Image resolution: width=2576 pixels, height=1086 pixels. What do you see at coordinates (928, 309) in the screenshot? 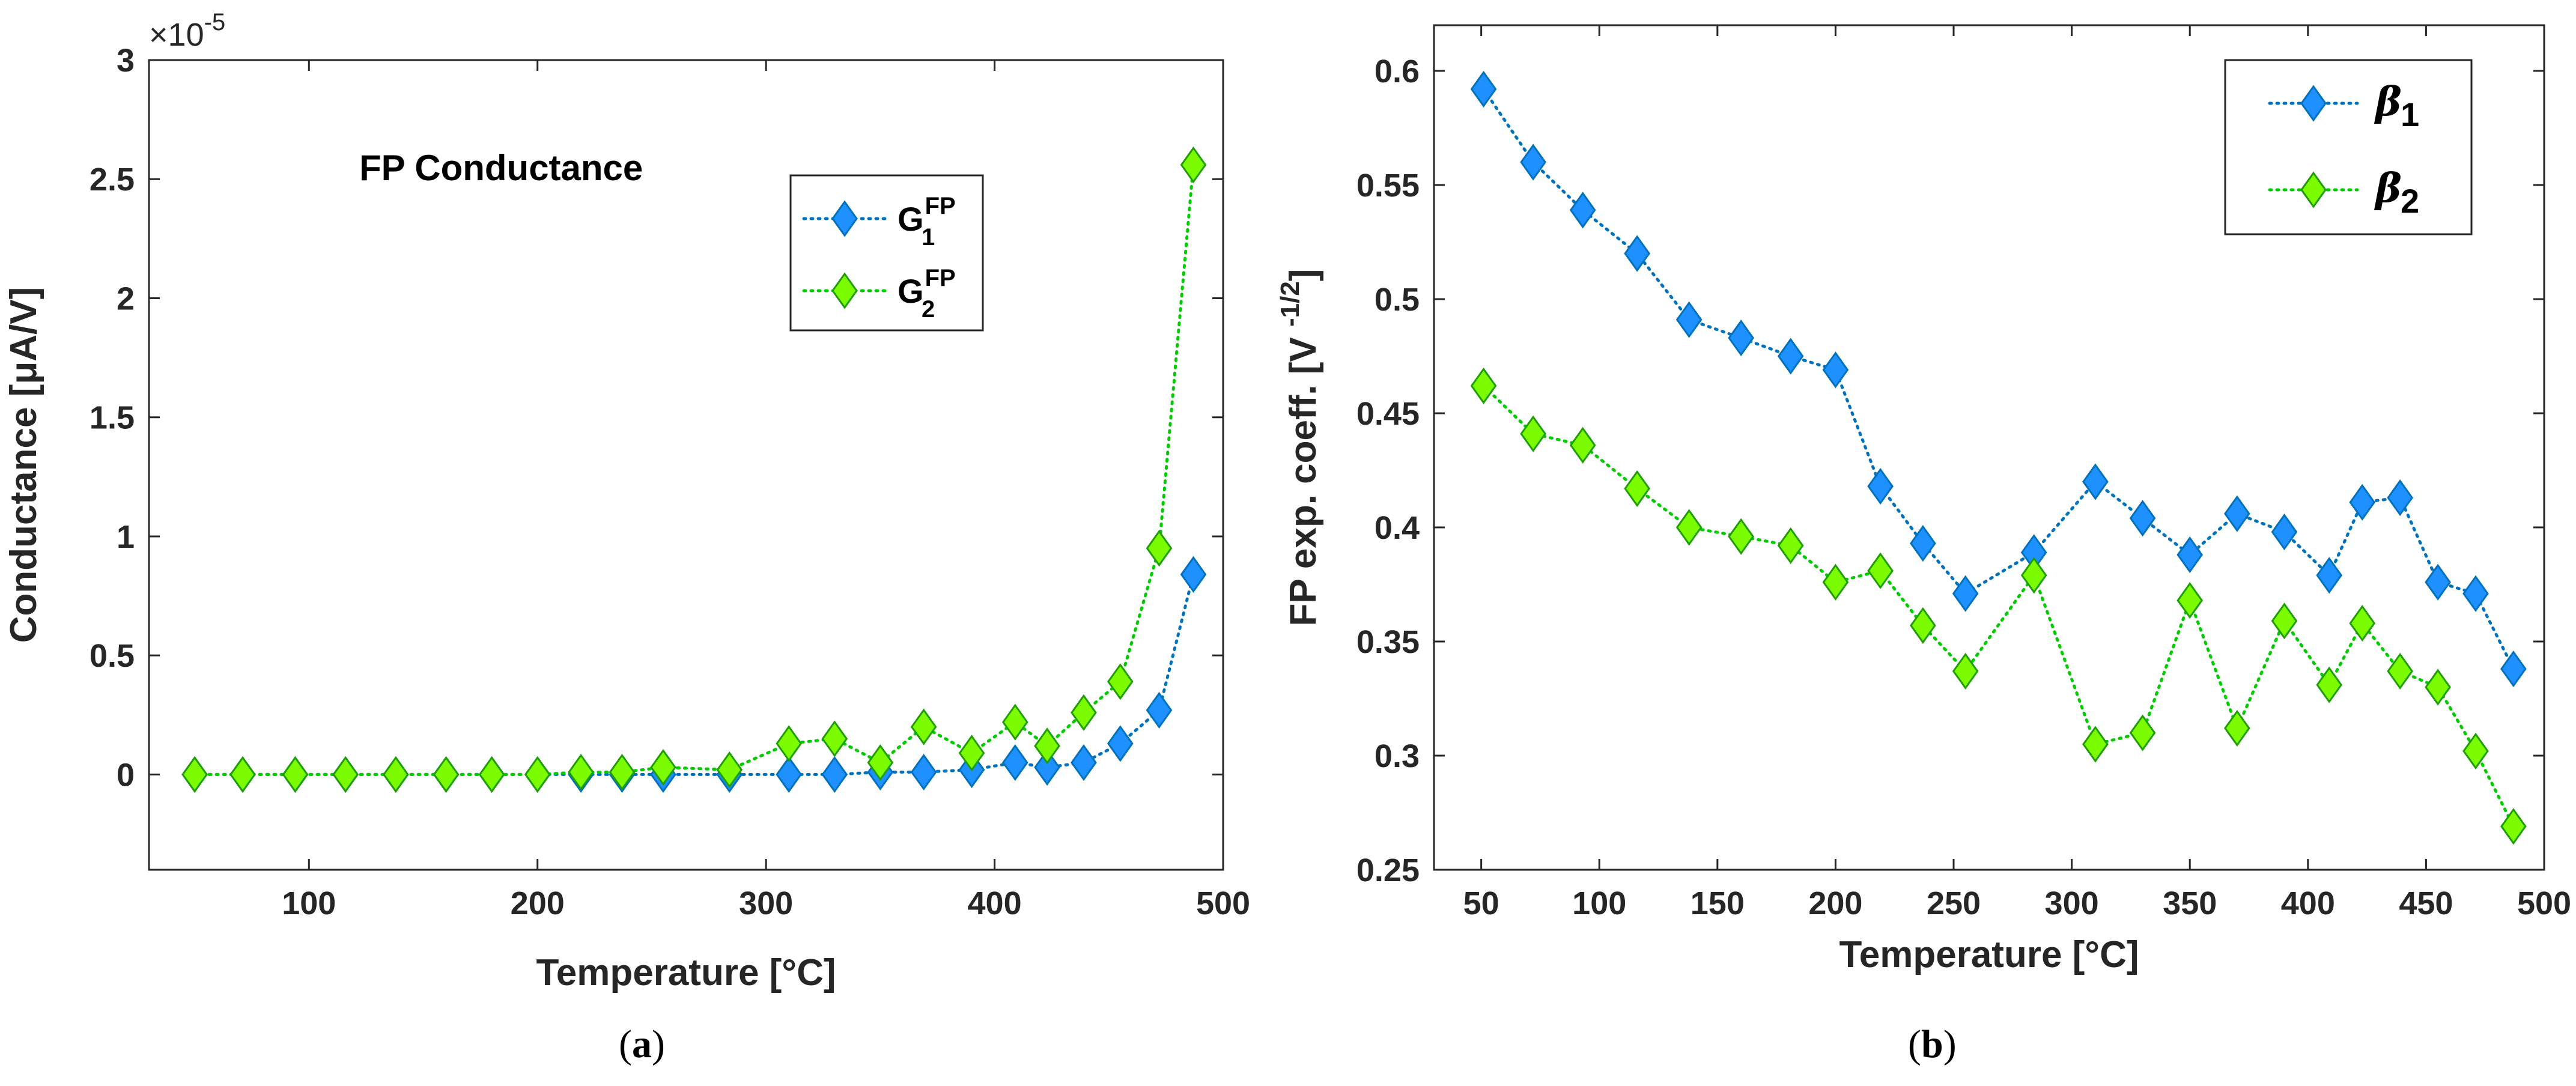
I see `legend-label-g2-sub: 2` at bounding box center [928, 309].